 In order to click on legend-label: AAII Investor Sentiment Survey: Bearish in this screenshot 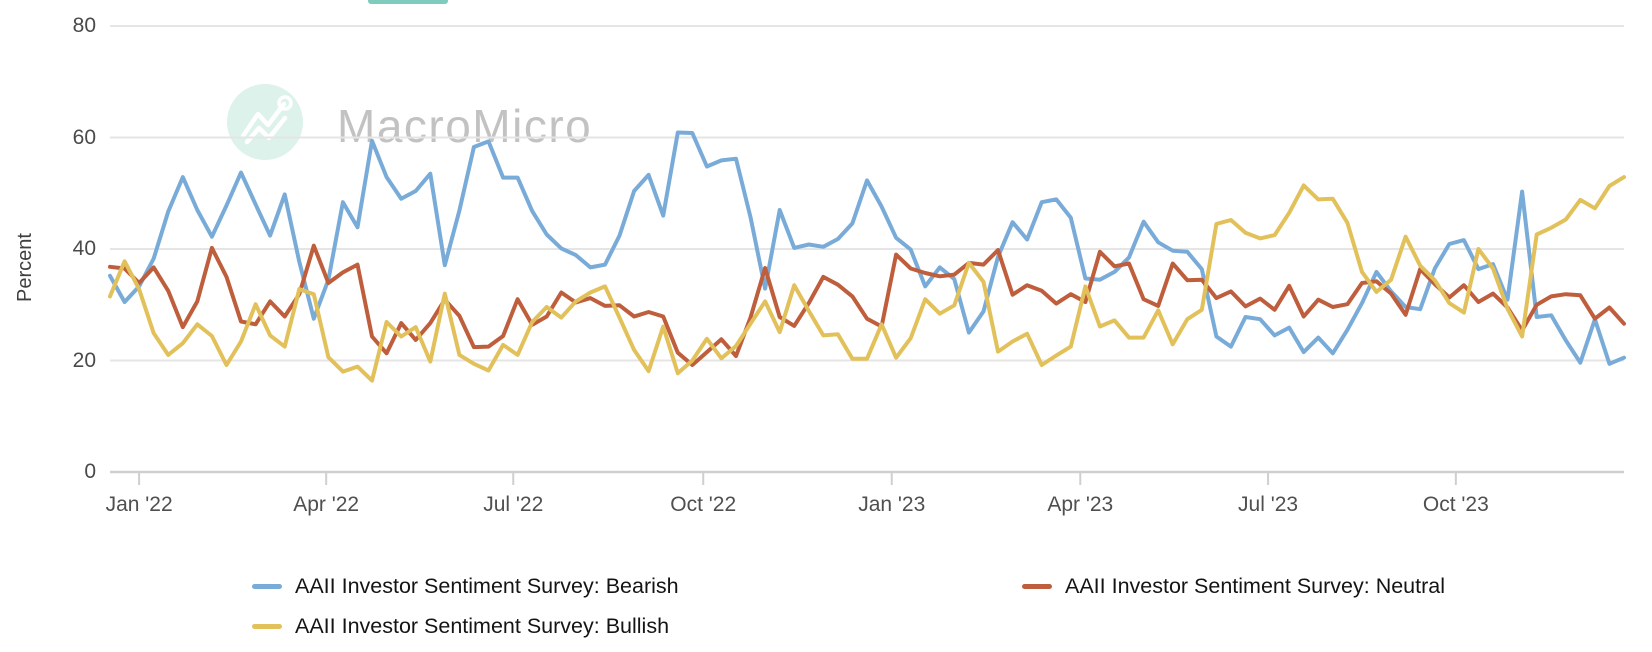, I will do `click(487, 586)`.